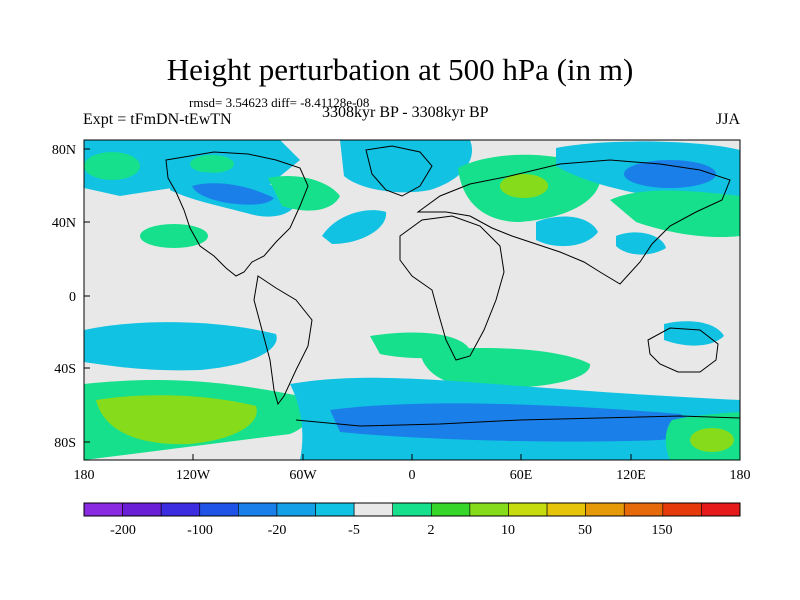 The width and height of the screenshot is (800, 600). I want to click on lat-label-40n: 40N, so click(64, 223).